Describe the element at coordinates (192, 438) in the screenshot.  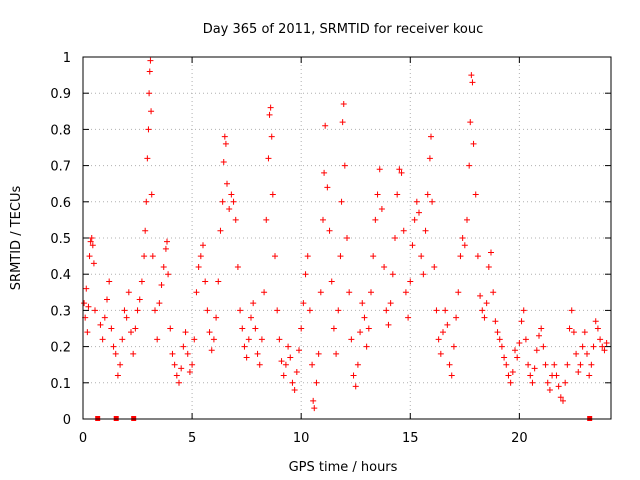
I see `x-tick-label: 5` at that location.